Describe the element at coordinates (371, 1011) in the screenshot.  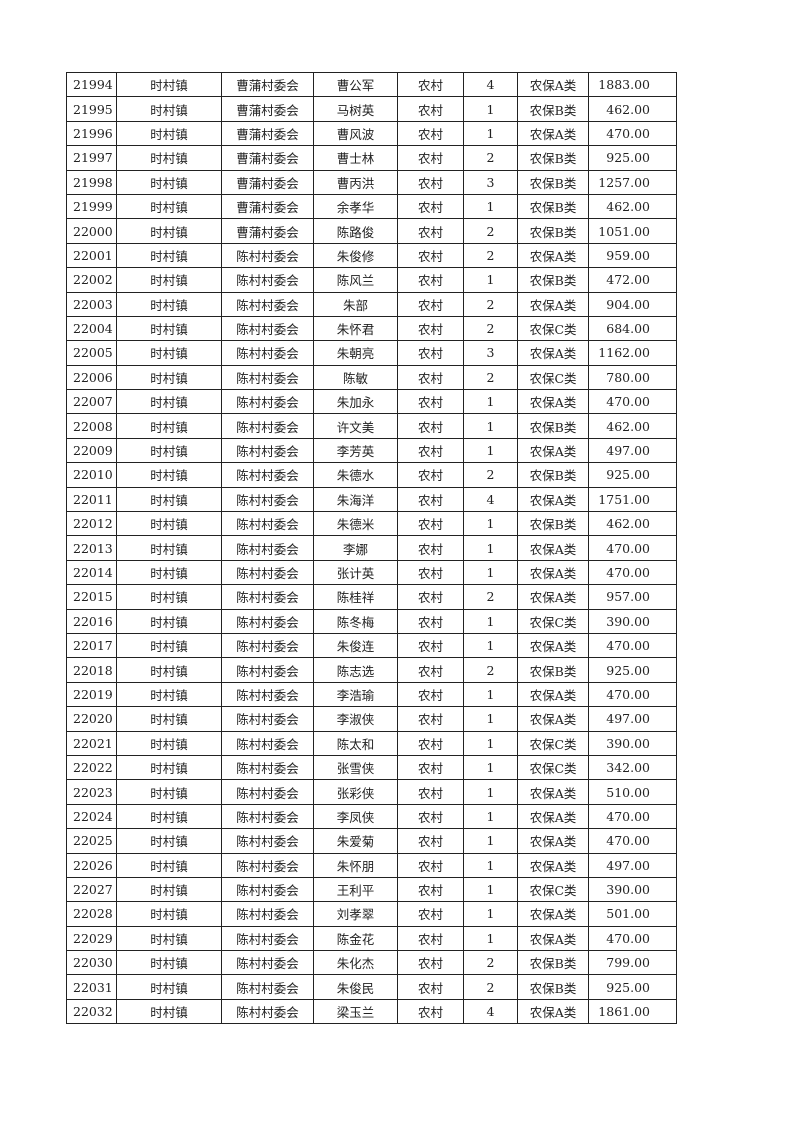
I see `table-row: 22032 时村镇 陈村村委会 梁玉兰 农村 4 农保A类 1861.00` at that location.